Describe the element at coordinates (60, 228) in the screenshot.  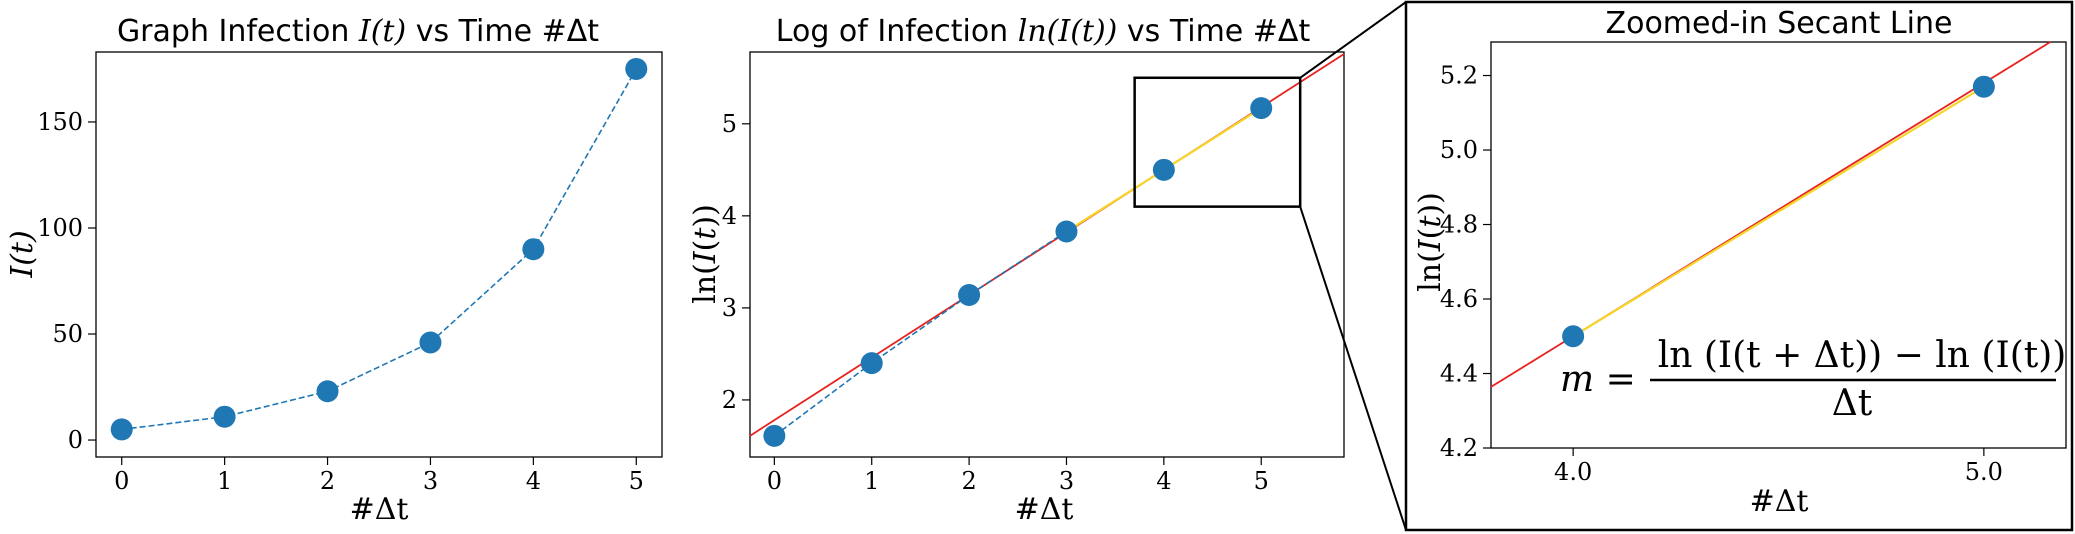
I see `y-tick-label: 100` at that location.